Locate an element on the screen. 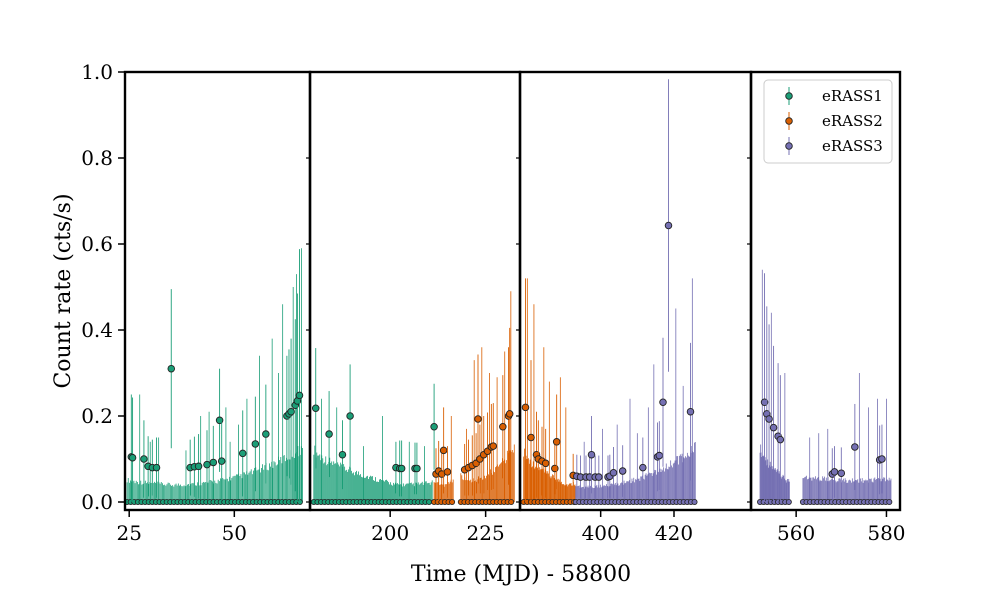 This screenshot has height=605, width=1000. legend-frame is located at coordinates (828, 121).